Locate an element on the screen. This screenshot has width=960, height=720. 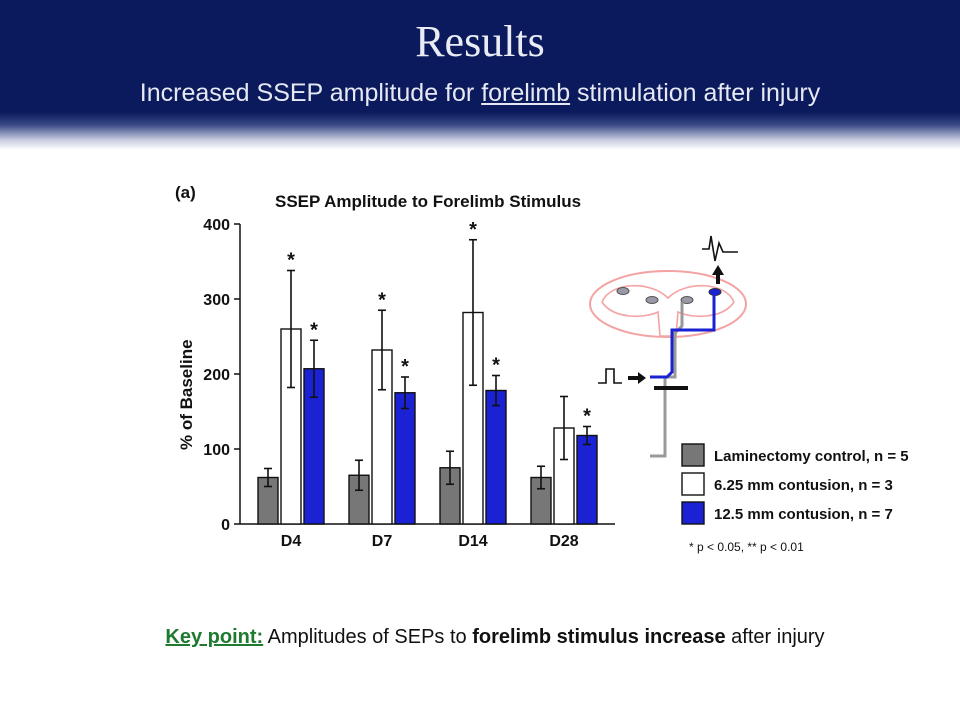
y-axis-label: % of Baseline is located at coordinates (186, 394).